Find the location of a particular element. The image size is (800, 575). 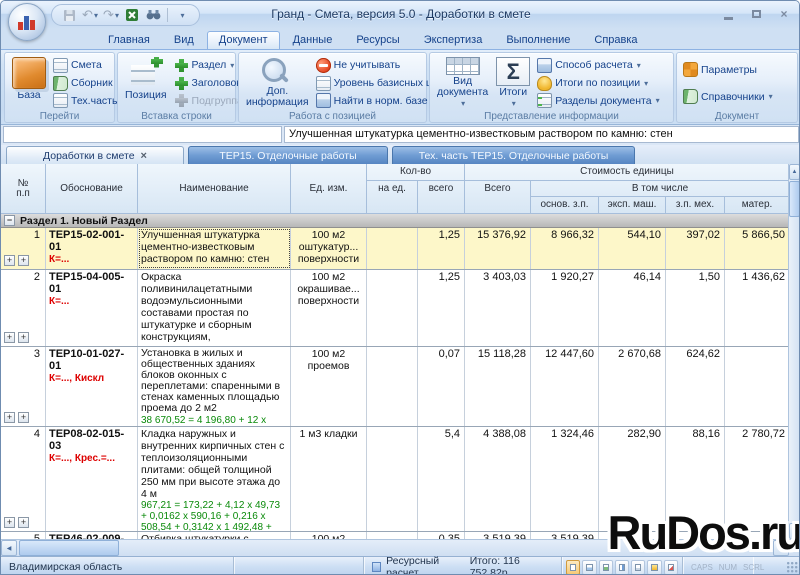

tab-resursy: Ресурсы is located at coordinates (378, 40).